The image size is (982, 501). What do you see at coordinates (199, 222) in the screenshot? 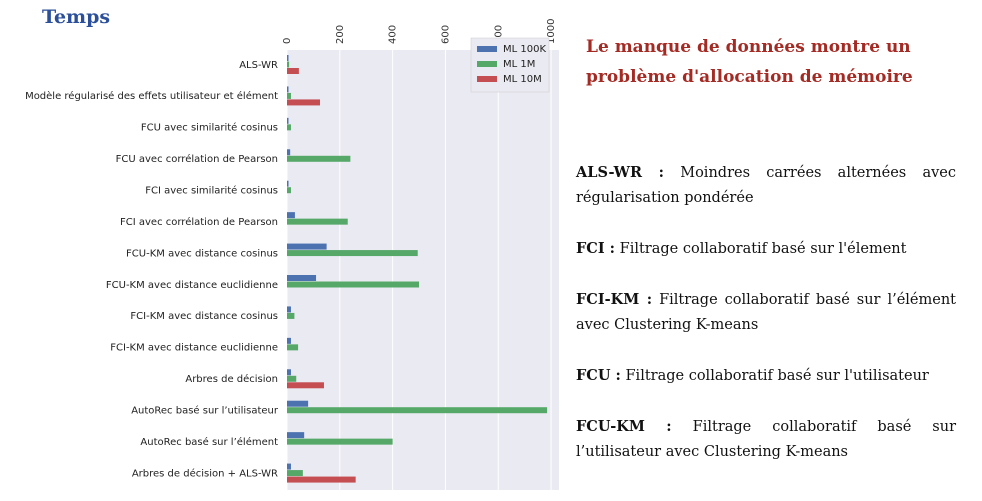
I see `category-label: FCI avec corrélation de Pearson` at bounding box center [199, 222].